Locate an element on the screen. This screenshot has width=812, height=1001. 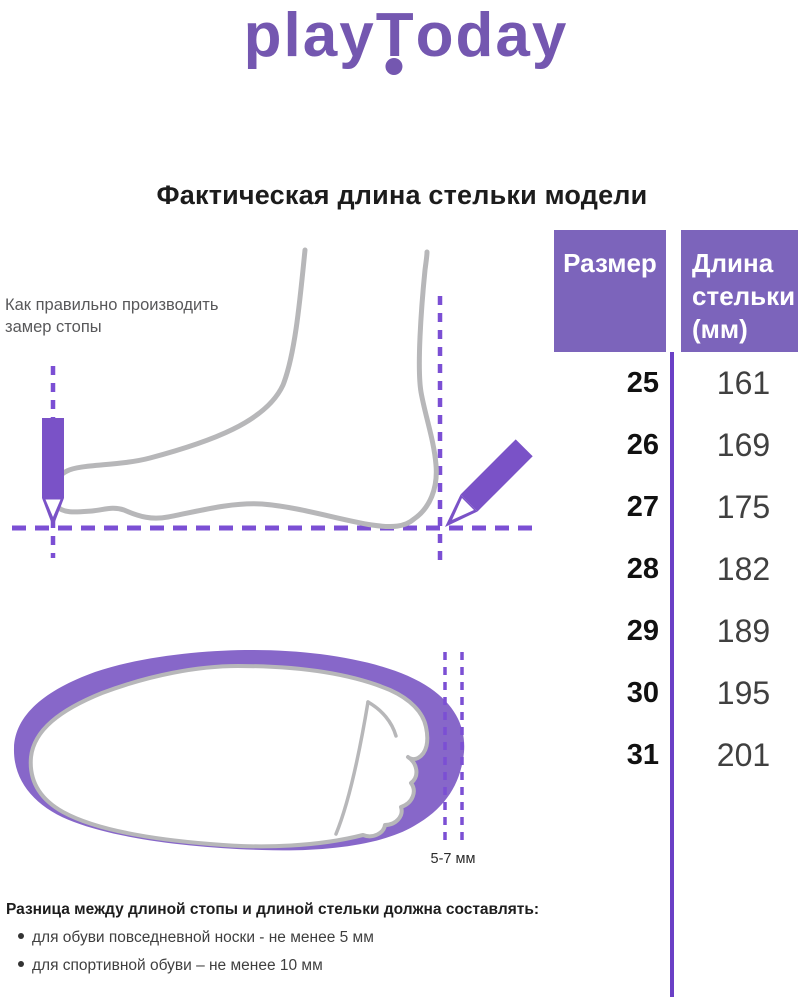
sport-shoes-rule: для спортивной обуви – не менее 10 мм is located at coordinates (177, 965).